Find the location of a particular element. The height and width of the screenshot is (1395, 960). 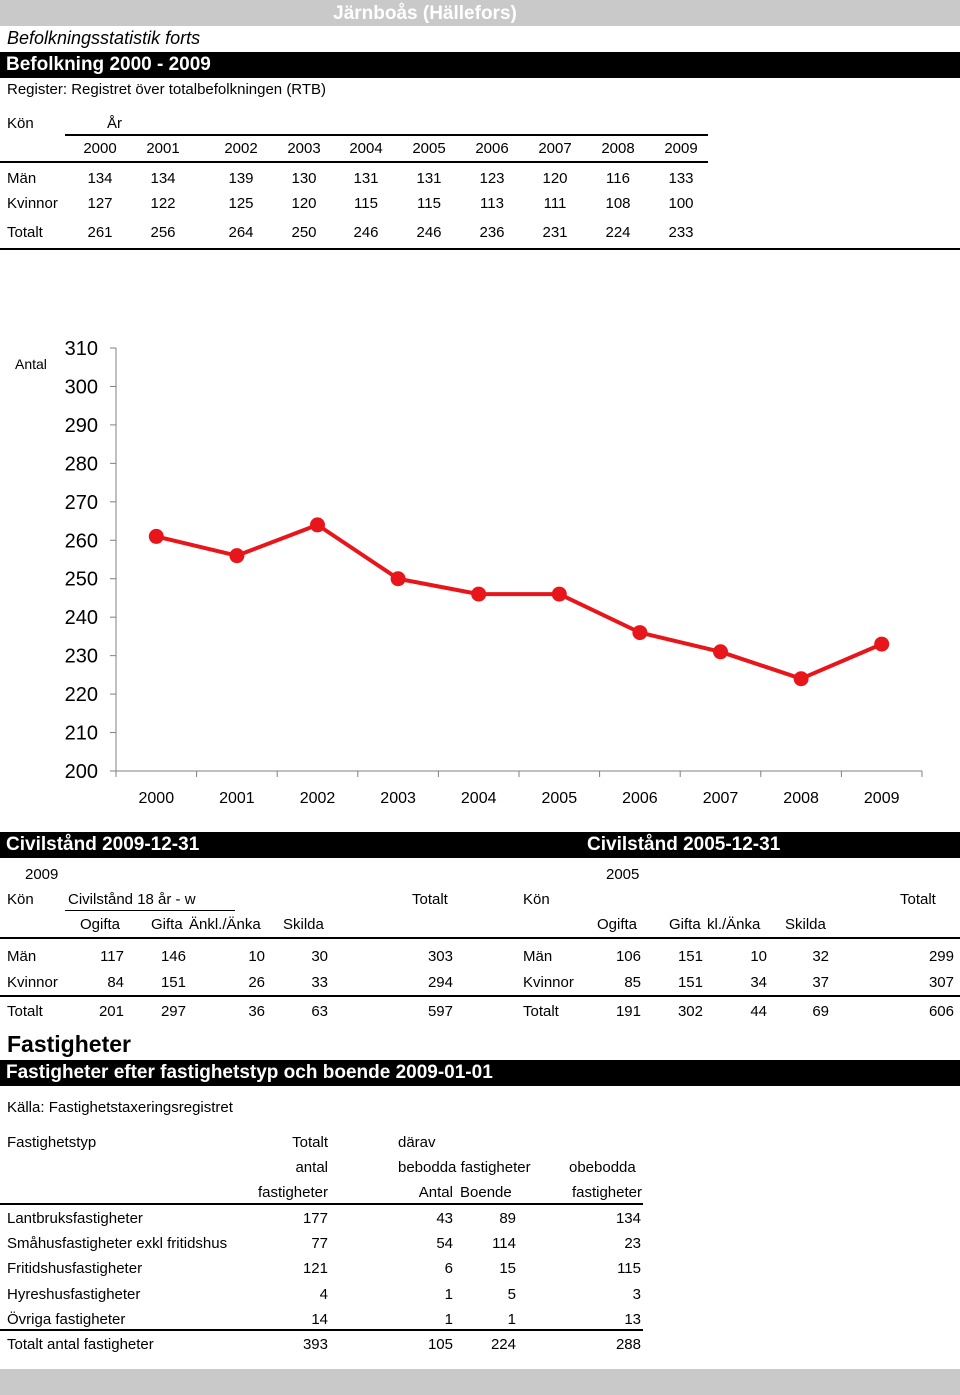

civil-2005-year: 2005 is located at coordinates (623, 874).